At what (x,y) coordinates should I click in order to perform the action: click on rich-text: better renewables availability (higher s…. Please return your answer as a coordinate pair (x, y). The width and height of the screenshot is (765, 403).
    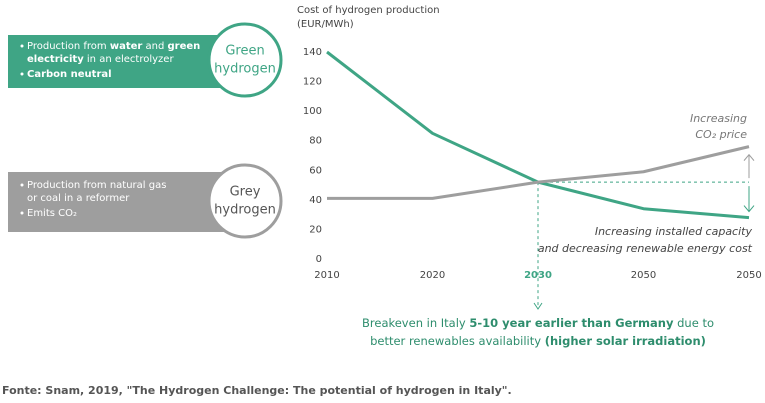
    Looking at the image, I should click on (538, 341).